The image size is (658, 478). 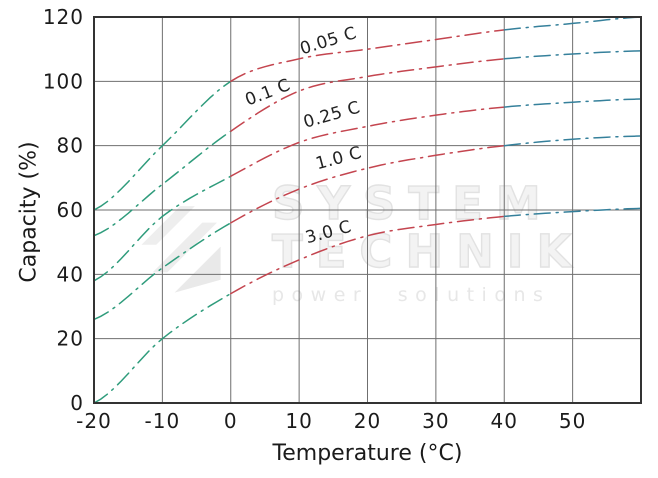 I want to click on x-tick-label: 30, so click(x=435, y=421).